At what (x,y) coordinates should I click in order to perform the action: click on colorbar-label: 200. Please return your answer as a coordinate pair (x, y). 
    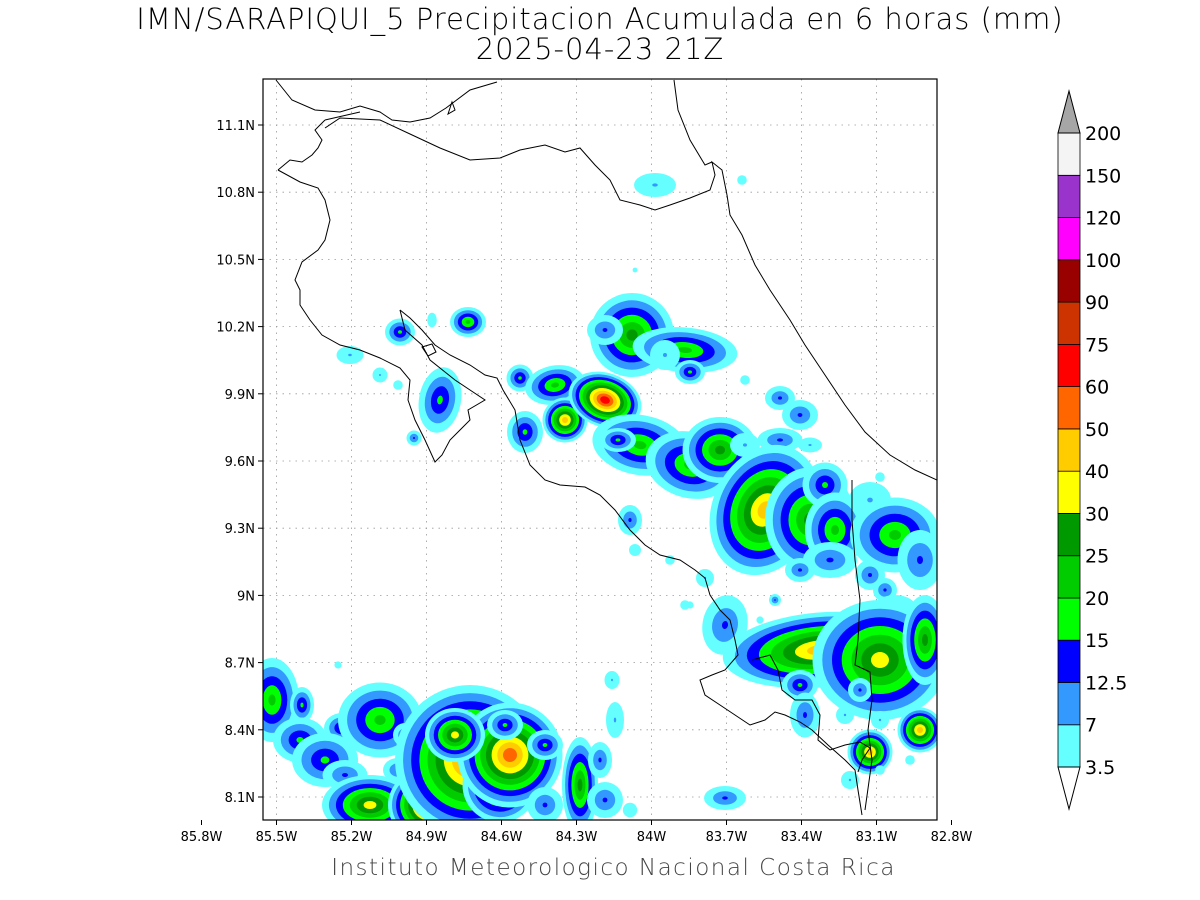
    Looking at the image, I should click on (1103, 134).